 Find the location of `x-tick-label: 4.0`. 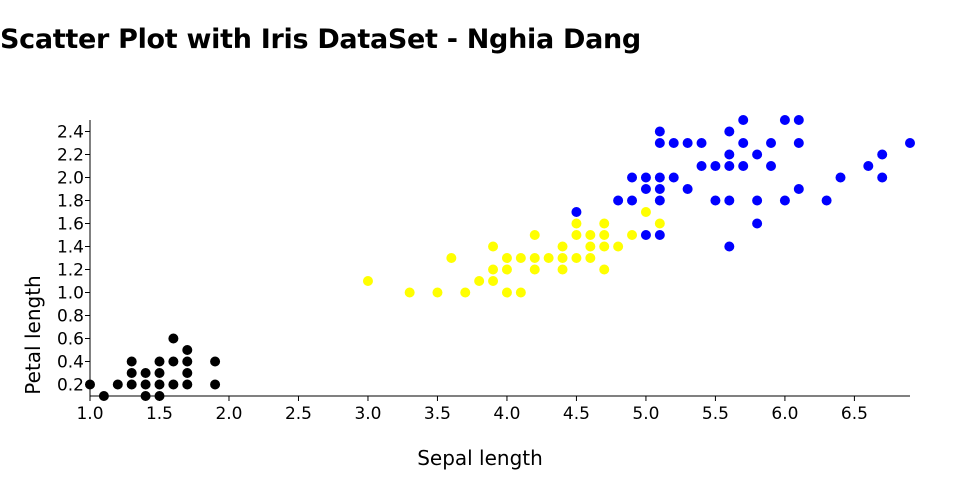

x-tick-label: 4.0 is located at coordinates (506, 414).